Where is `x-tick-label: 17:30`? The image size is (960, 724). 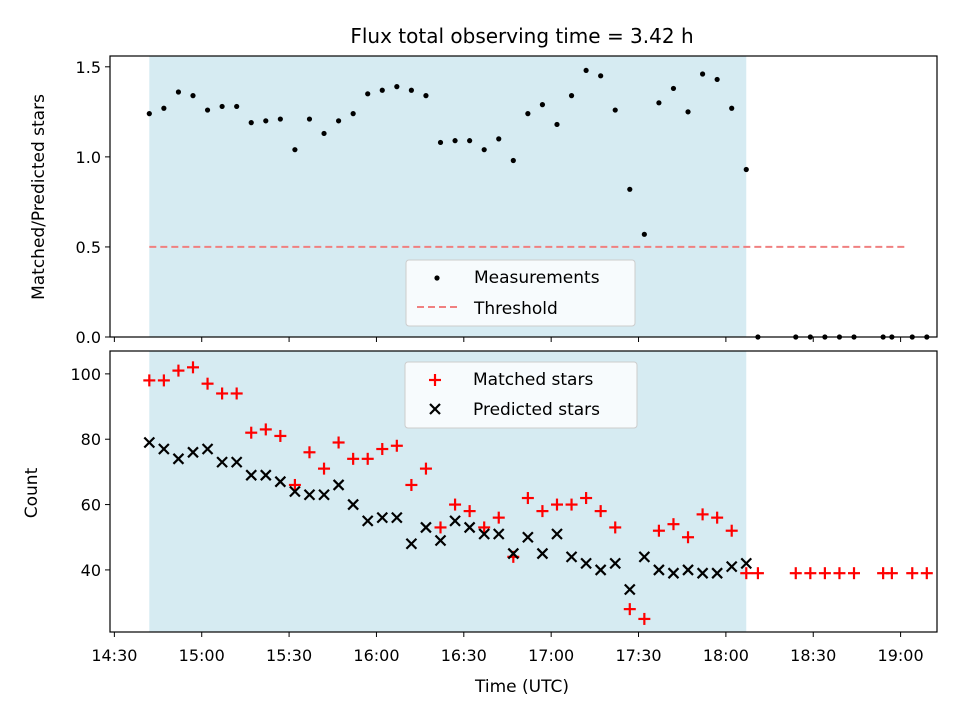
x-tick-label: 17:30 is located at coordinates (638, 655).